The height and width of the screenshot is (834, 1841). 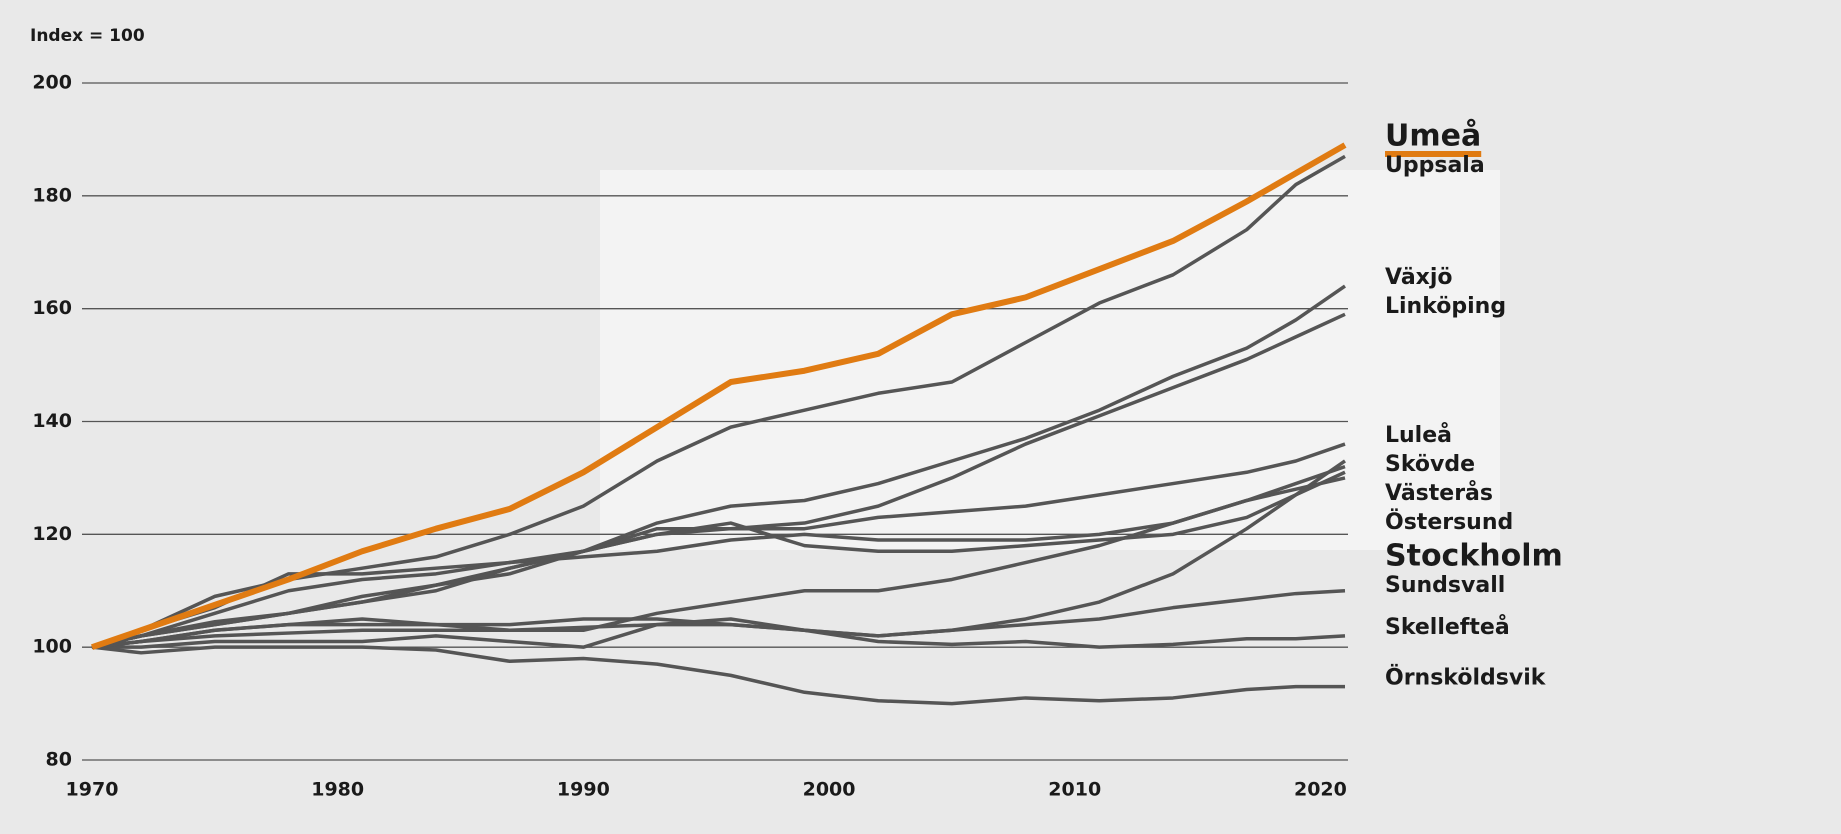 I want to click on y-tick-label: 160, so click(x=52, y=308).